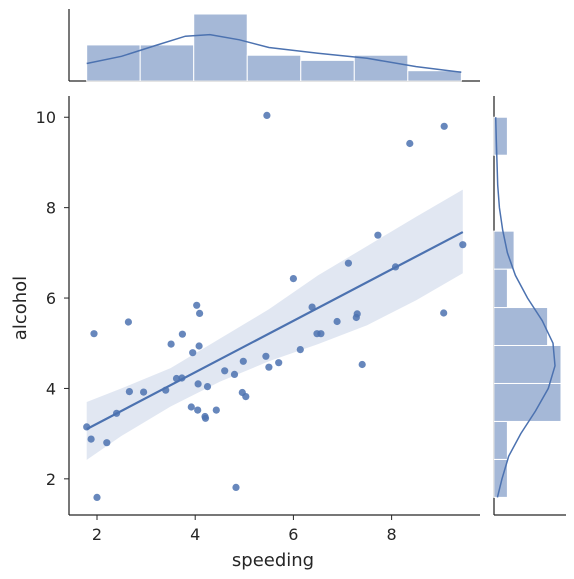  I want to click on y-tick-label: 10, so click(46, 117).